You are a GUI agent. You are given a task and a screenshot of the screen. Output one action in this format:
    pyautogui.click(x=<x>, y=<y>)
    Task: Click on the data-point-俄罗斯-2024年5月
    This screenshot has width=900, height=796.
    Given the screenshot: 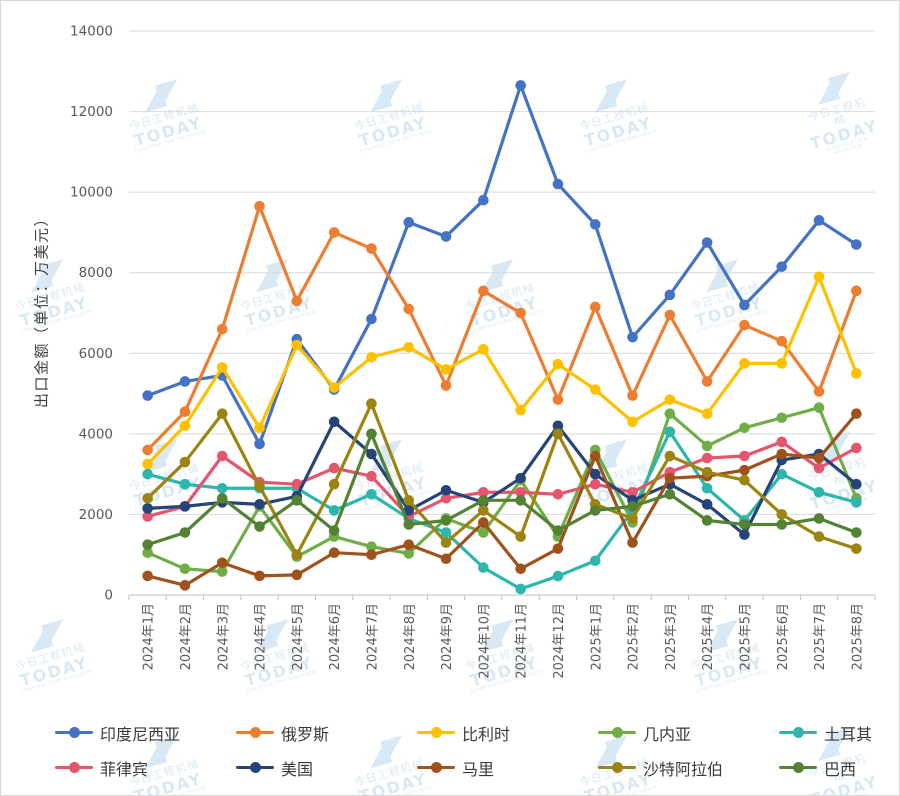 What is the action you would take?
    pyautogui.click(x=297, y=301)
    